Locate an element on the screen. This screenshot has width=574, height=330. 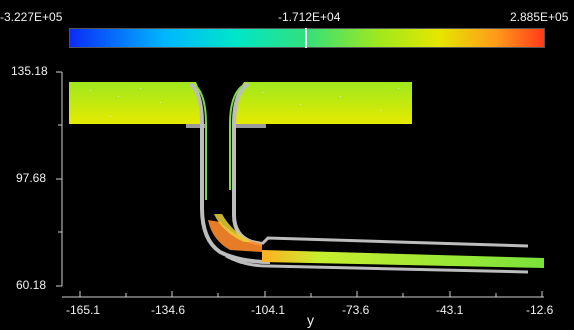
bend-warm-zone is located at coordinates (233, 228).